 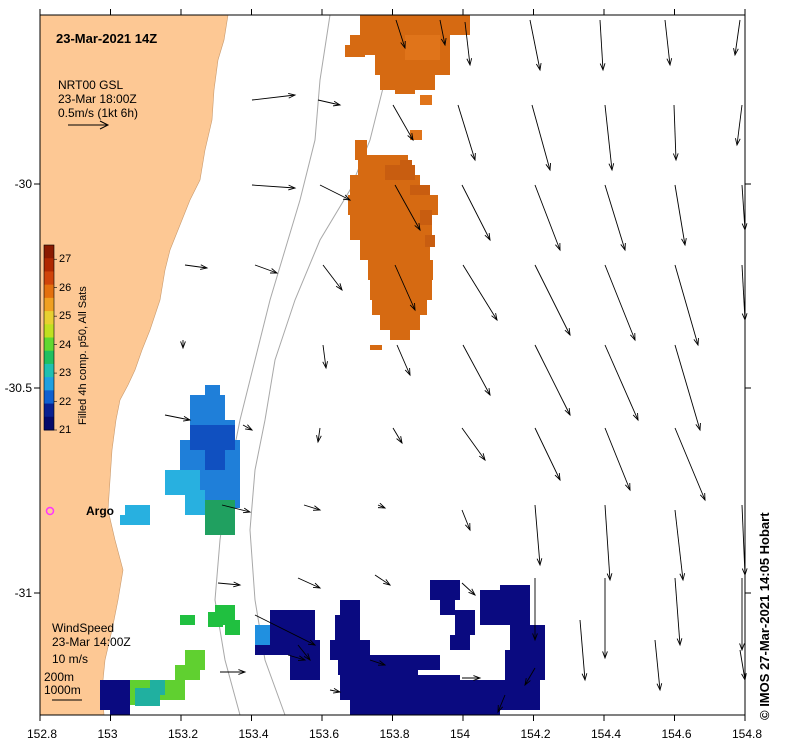 I want to click on x-tick-label: 154.2, so click(x=535, y=734).